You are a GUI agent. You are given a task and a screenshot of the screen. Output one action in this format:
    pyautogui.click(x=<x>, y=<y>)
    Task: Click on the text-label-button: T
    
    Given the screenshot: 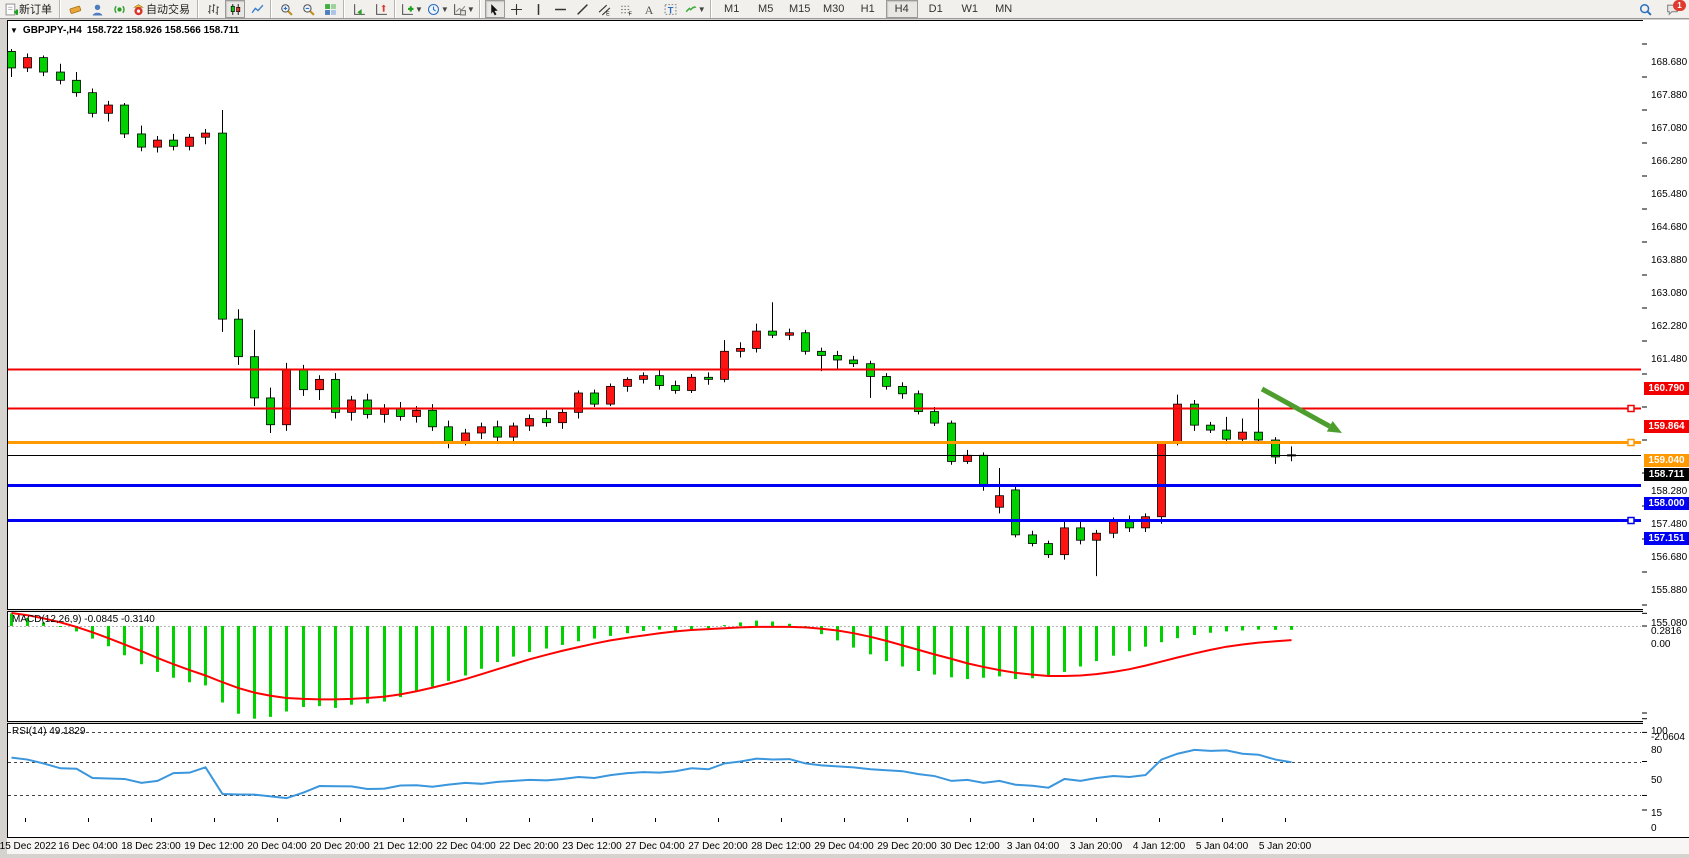 What is the action you would take?
    pyautogui.click(x=671, y=9)
    